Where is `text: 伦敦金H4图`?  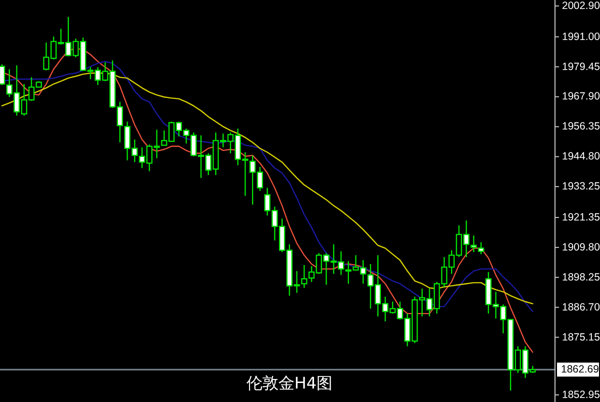 text: 伦敦金H4图 is located at coordinates (289, 383).